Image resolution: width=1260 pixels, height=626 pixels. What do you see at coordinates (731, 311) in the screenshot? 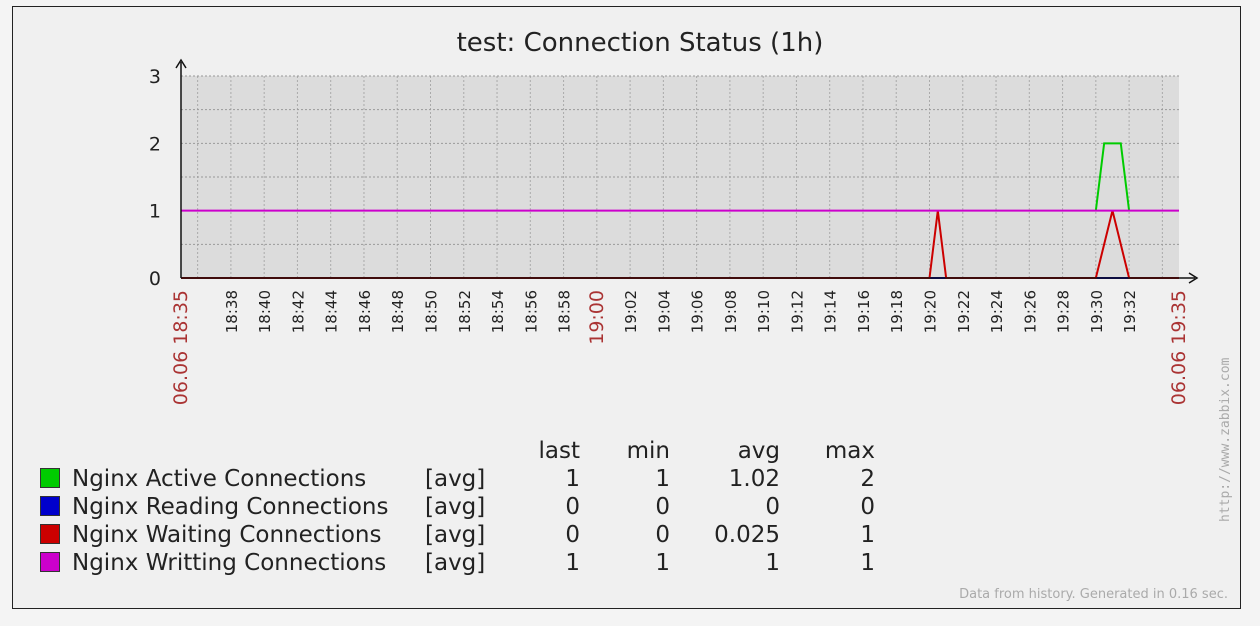
I see `x-tick-label: 19:08` at bounding box center [731, 311].